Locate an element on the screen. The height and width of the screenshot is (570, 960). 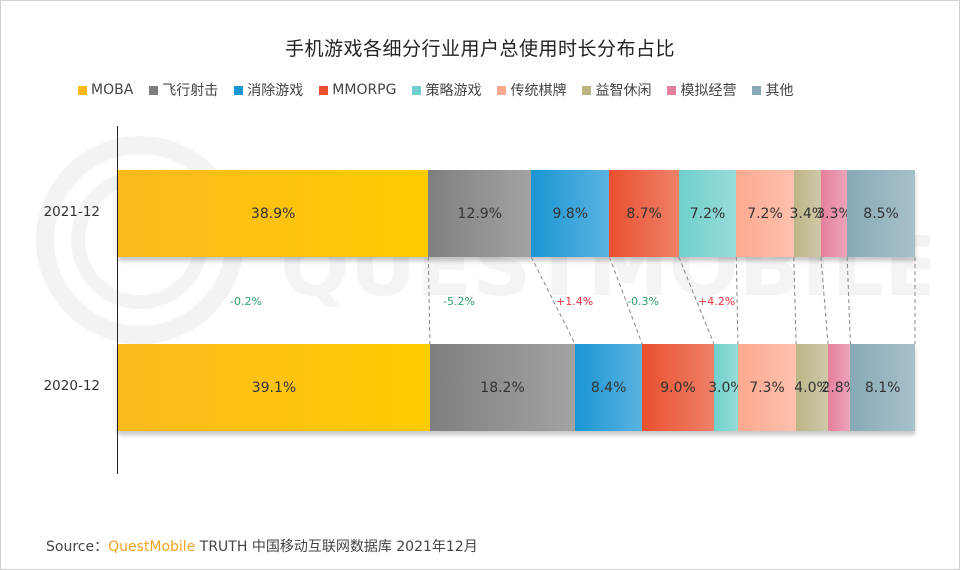
segment-value-label: 18.2% is located at coordinates (502, 387).